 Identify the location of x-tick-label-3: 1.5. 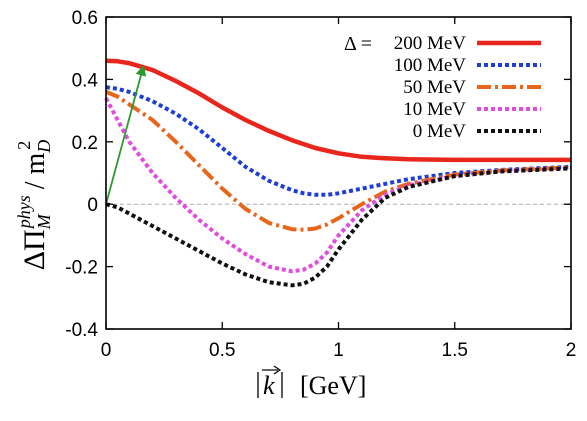
(455, 350).